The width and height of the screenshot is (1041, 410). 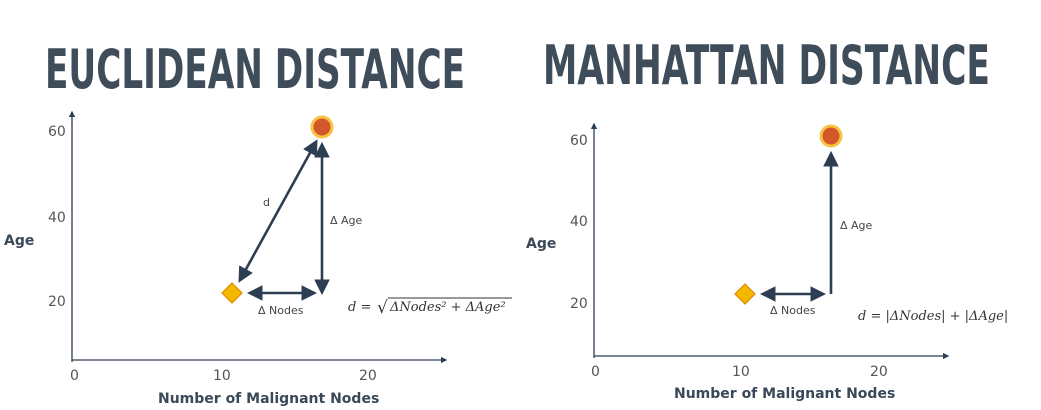 I want to click on formula-rhs: ΔNodes² + ΔAge², so click(x=447, y=307).